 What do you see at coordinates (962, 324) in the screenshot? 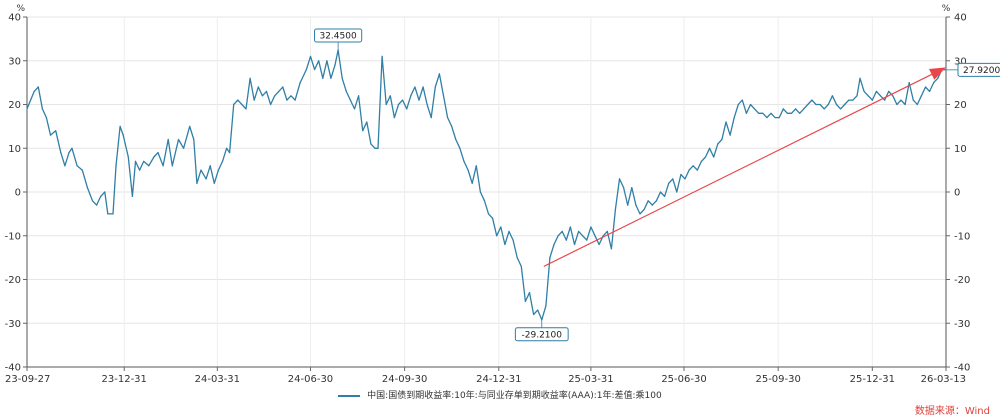
I see `y-right-tick-label: -30` at bounding box center [962, 324].